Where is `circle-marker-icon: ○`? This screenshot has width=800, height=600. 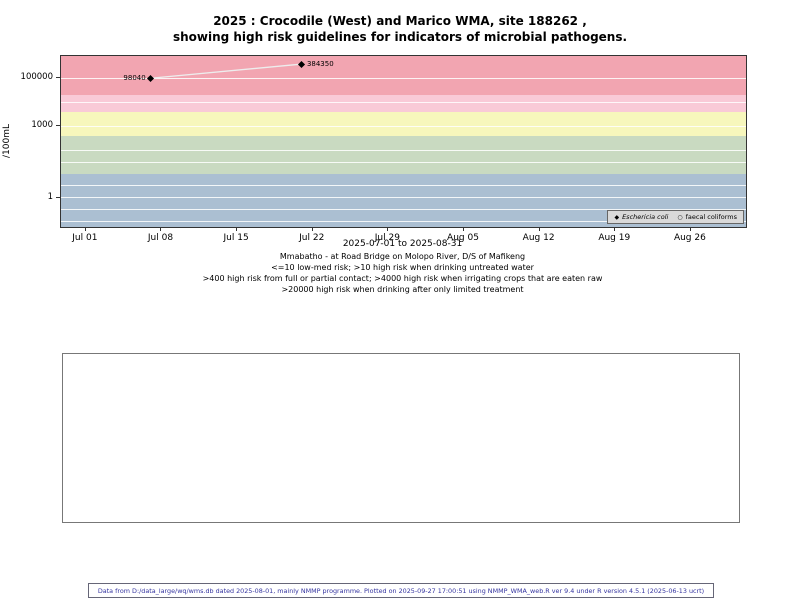 circle-marker-icon: ○ is located at coordinates (680, 217).